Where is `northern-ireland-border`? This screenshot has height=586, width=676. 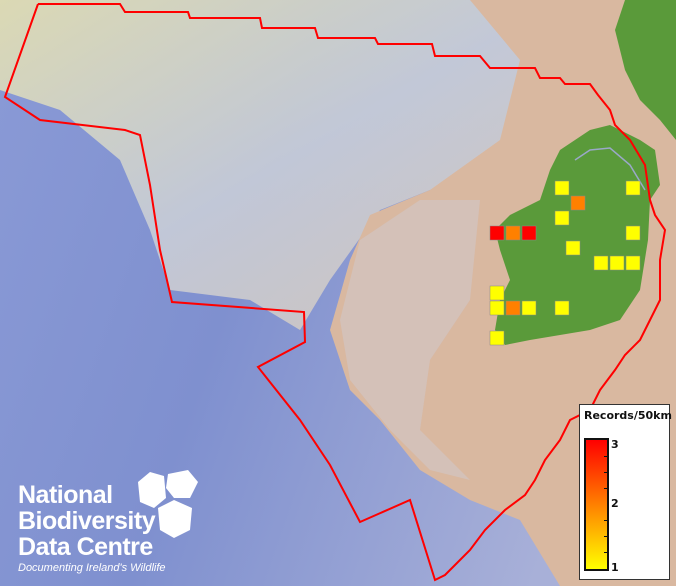 northern-ireland-border is located at coordinates (610, 169).